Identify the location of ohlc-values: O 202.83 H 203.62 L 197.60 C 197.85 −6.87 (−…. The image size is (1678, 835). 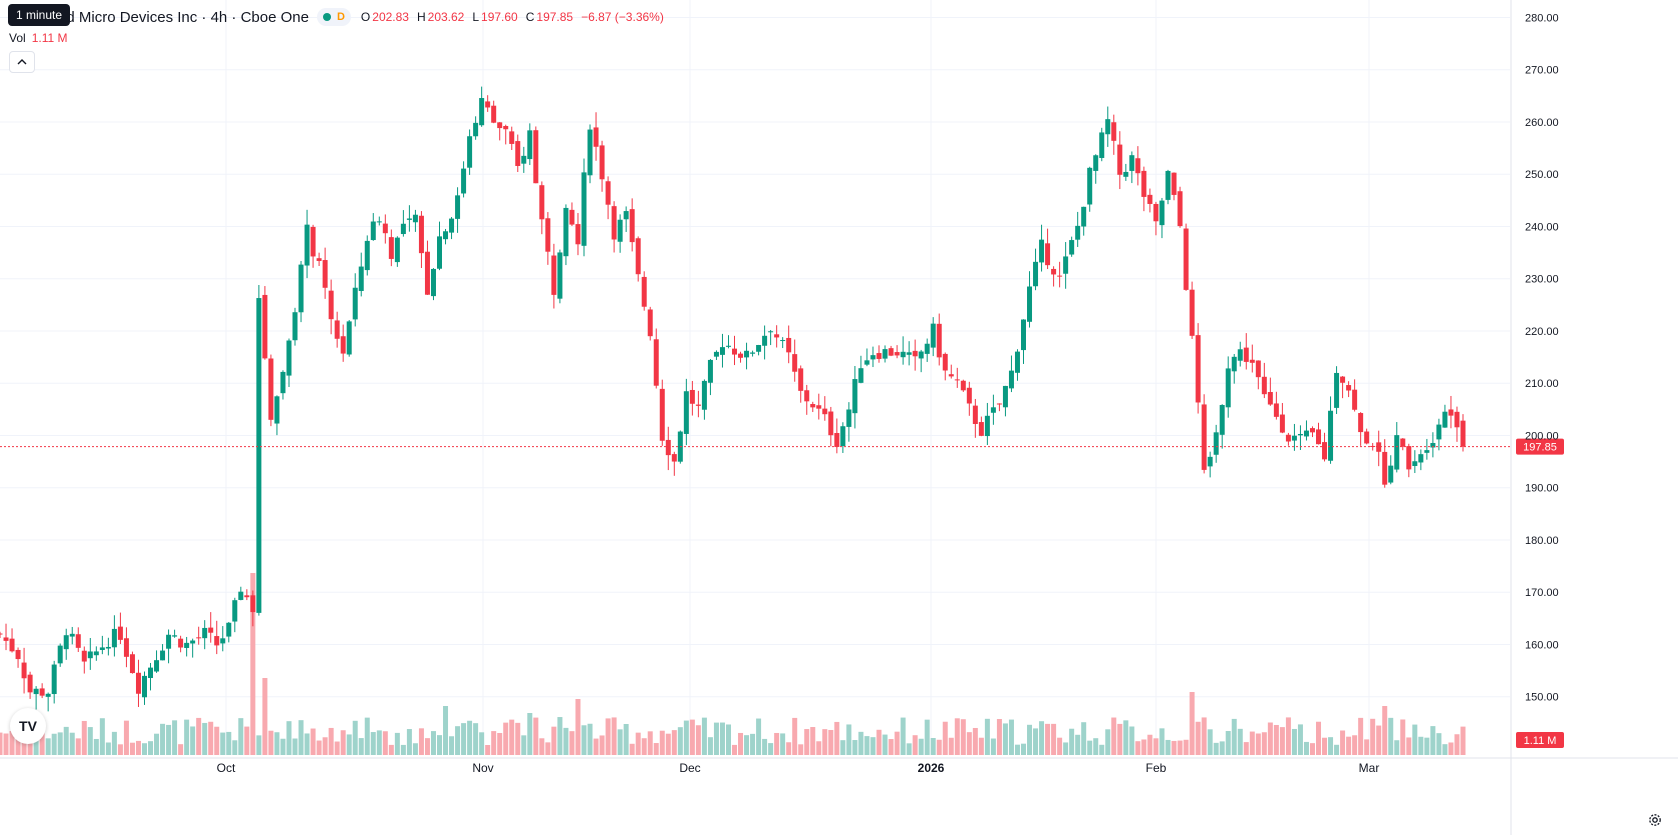
(515, 17).